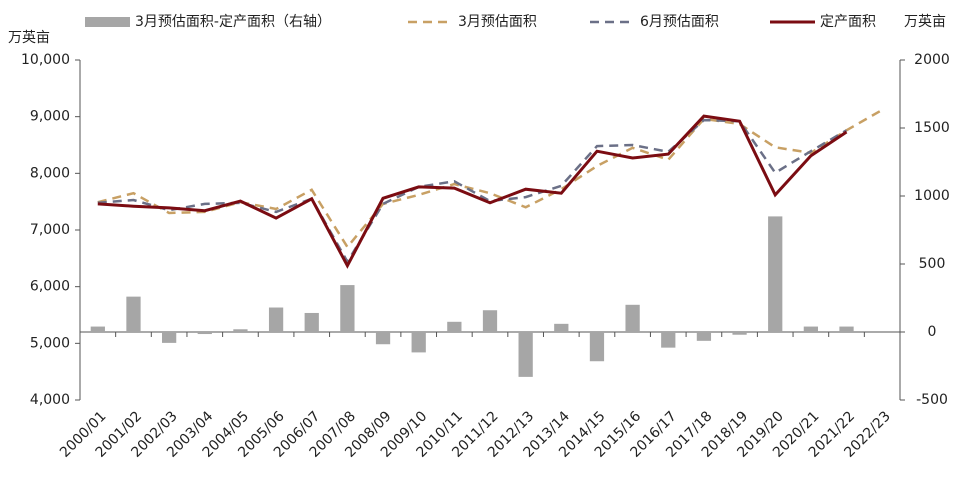 The image size is (971, 478). I want to click on y-tick-label: 9,000, so click(50, 117).